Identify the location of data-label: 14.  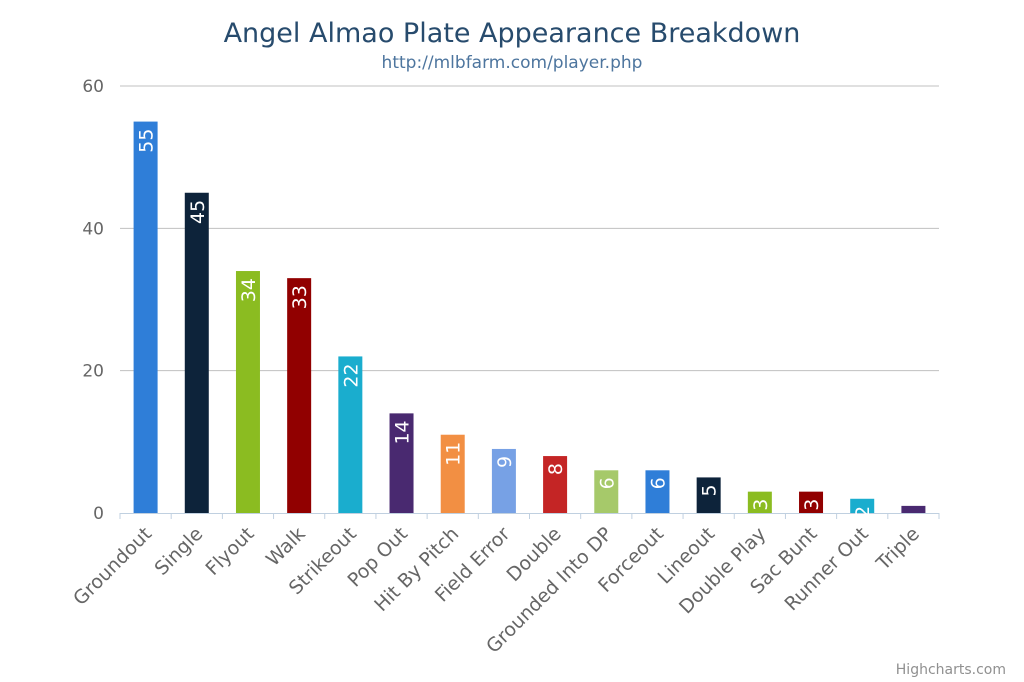
(403, 432).